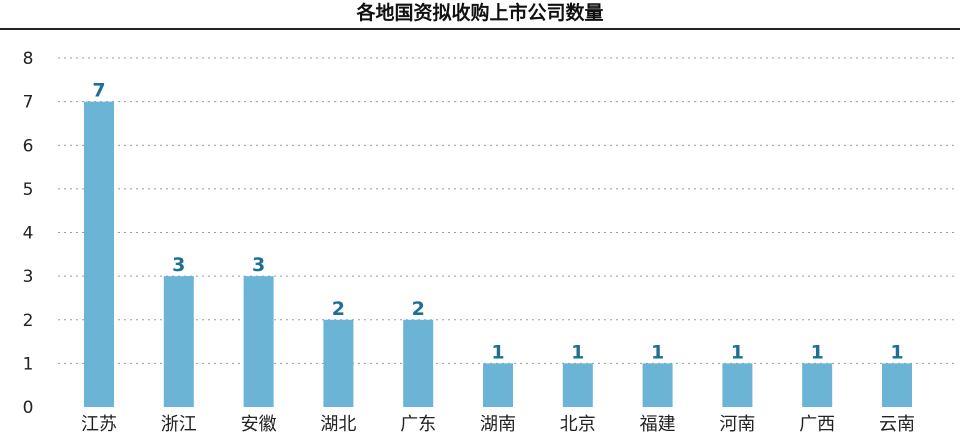  What do you see at coordinates (28, 59) in the screenshot?
I see `y-tick-label: 8` at bounding box center [28, 59].